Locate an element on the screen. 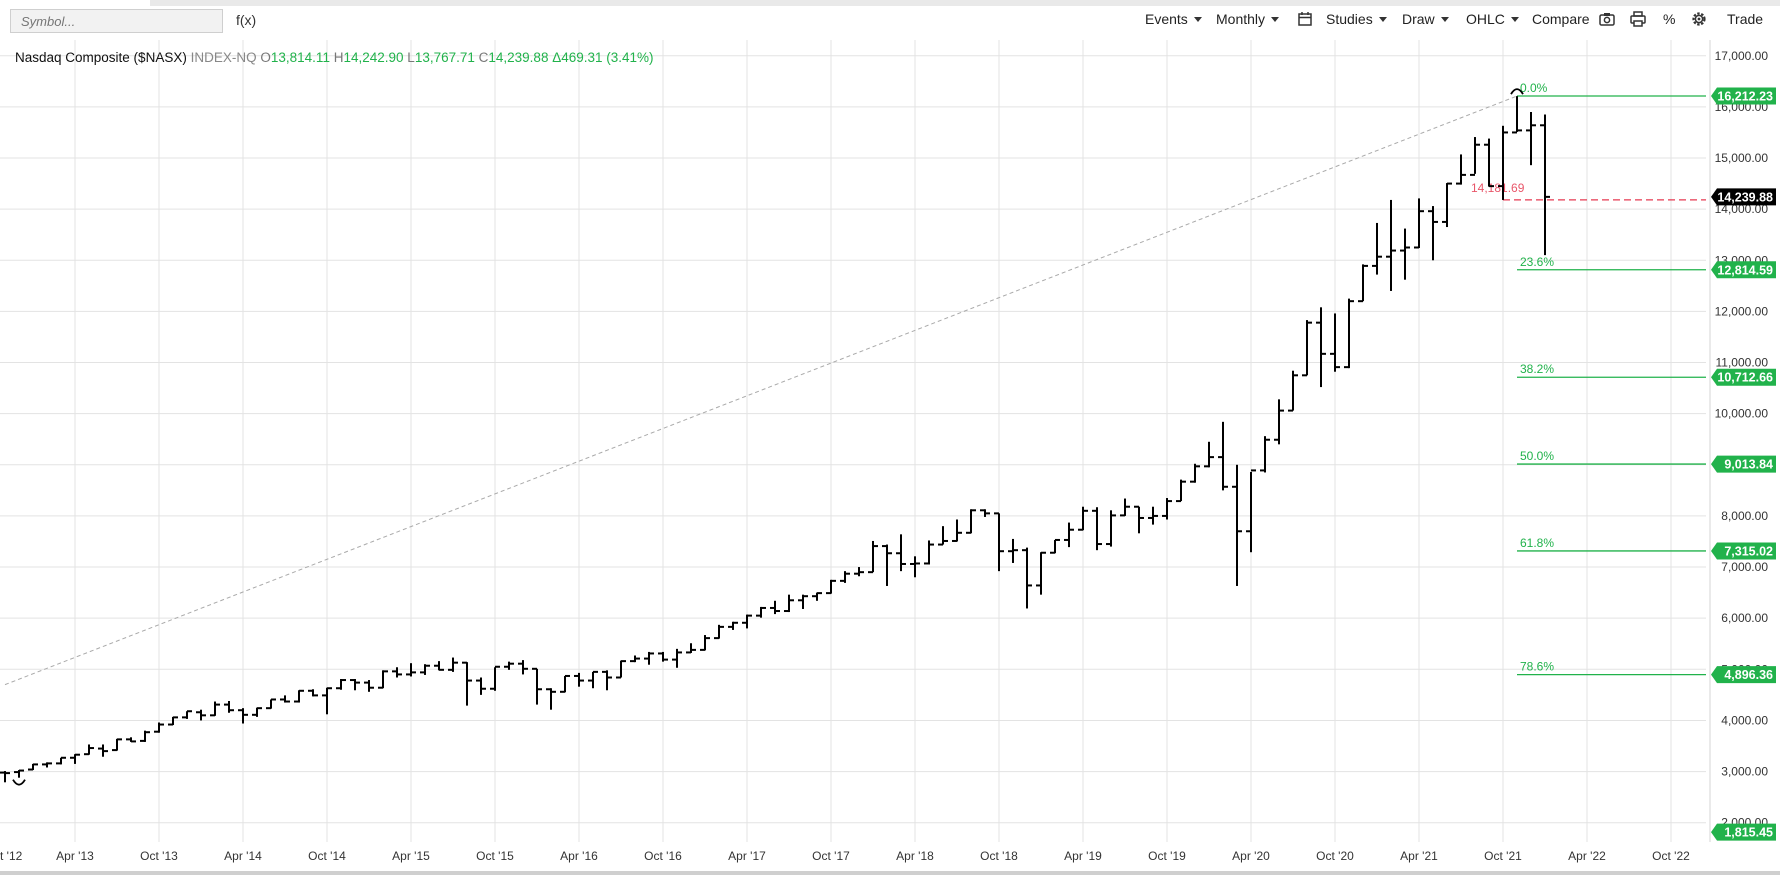  x-tick-label: Oct '15 is located at coordinates (495, 856).